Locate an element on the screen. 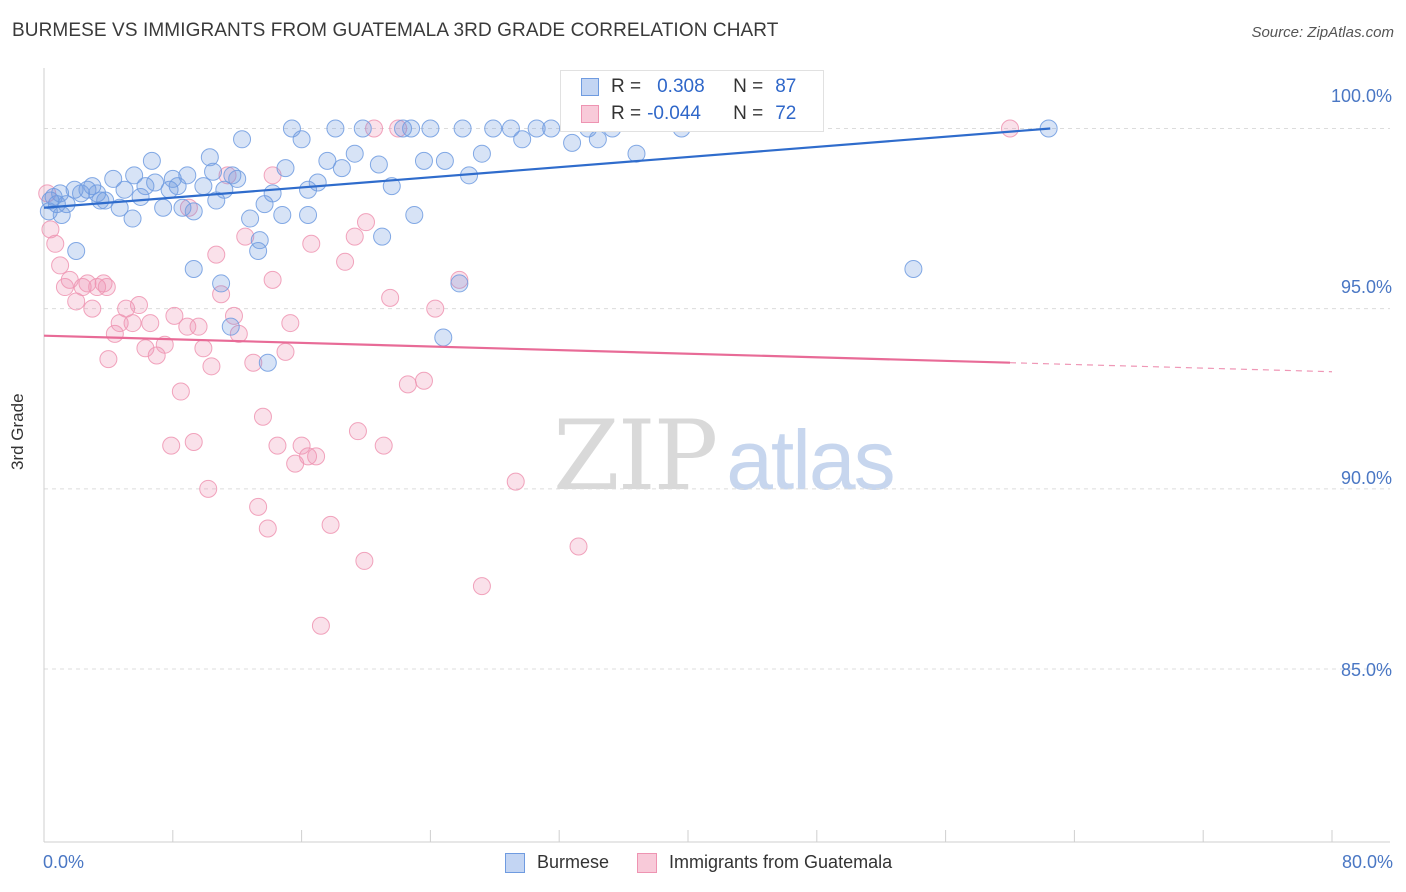  burmese-trend-line is located at coordinates (547, 168).